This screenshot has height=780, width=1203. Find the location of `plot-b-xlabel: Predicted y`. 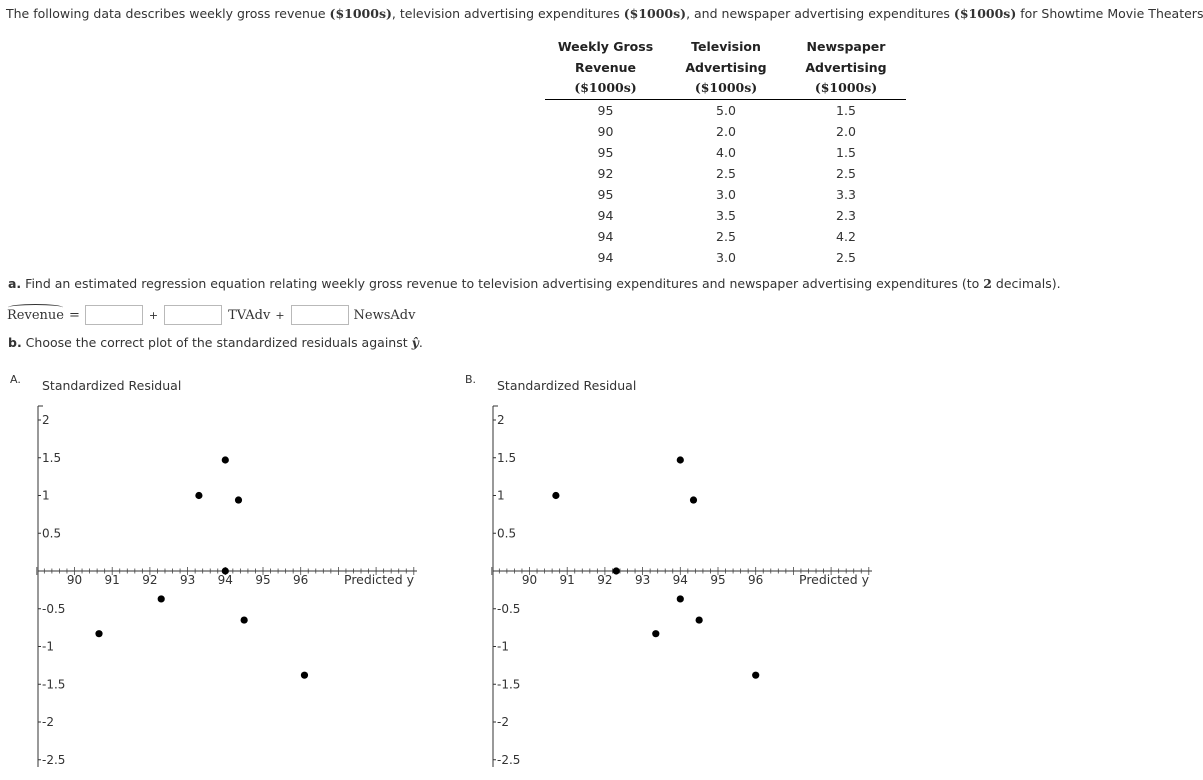

plot-b-xlabel: Predicted y is located at coordinates (834, 579).